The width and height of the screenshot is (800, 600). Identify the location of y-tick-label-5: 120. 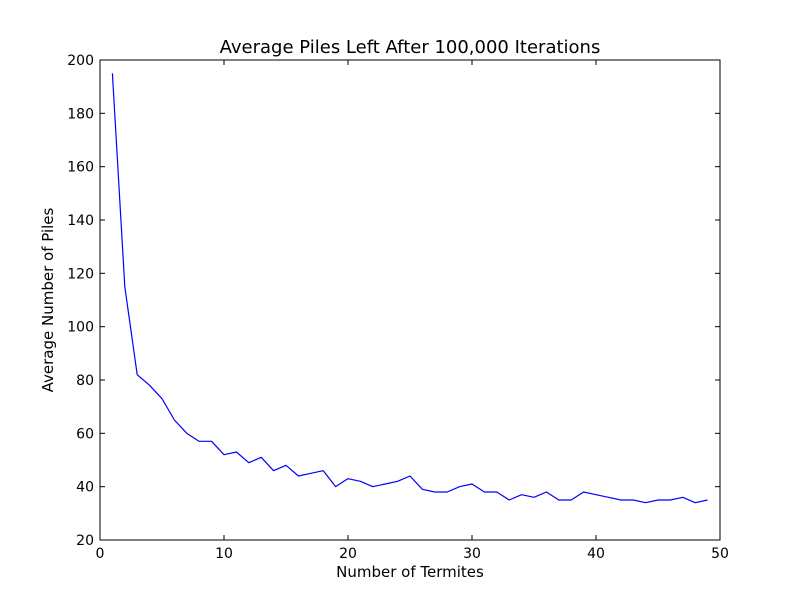
(80, 274).